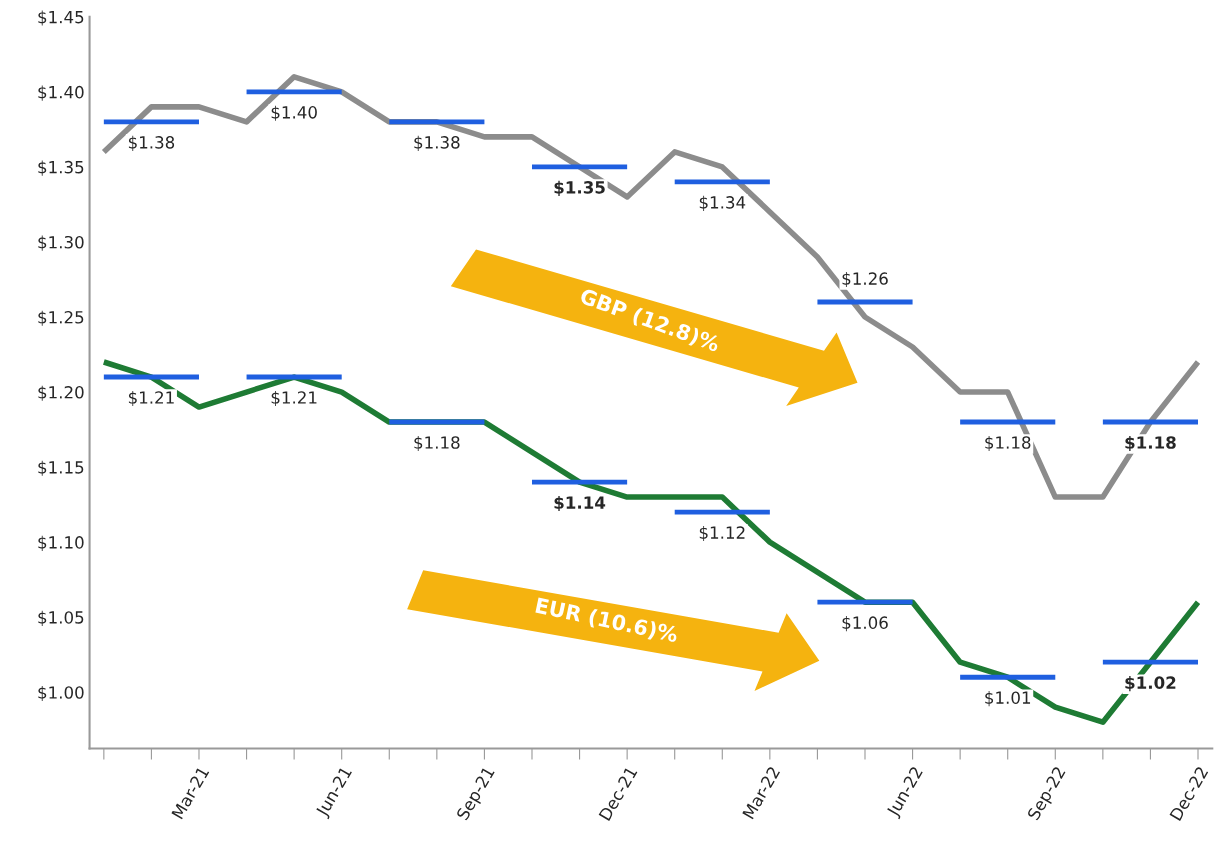  I want to click on y-tick-label: $1.05, so click(61, 618).